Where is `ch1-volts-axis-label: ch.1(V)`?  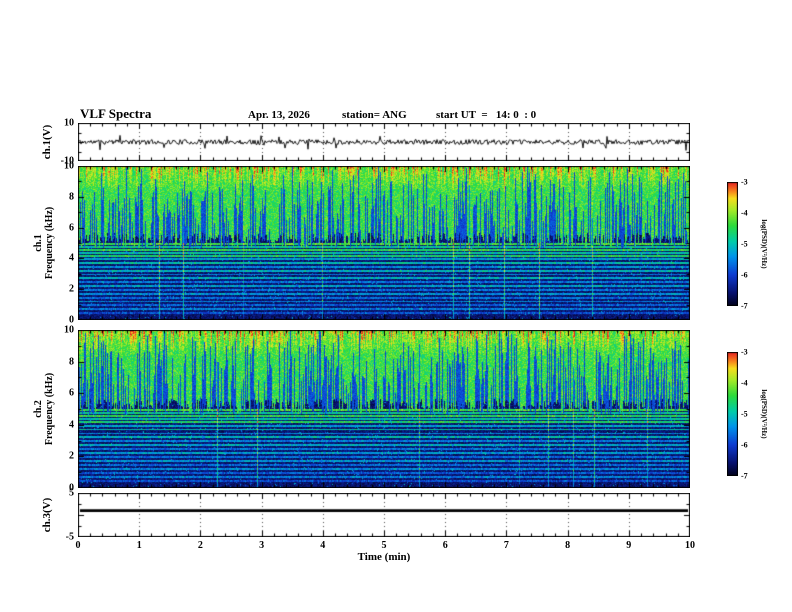
ch1-volts-axis-label: ch.1(V) is located at coordinates (47, 142).